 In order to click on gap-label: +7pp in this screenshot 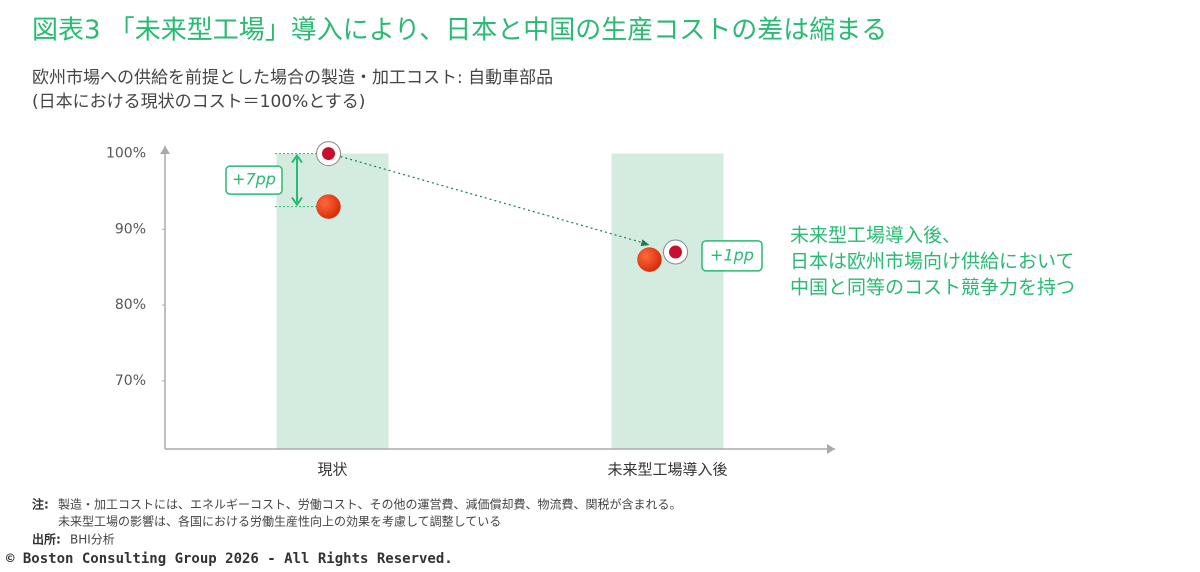, I will do `click(254, 179)`.